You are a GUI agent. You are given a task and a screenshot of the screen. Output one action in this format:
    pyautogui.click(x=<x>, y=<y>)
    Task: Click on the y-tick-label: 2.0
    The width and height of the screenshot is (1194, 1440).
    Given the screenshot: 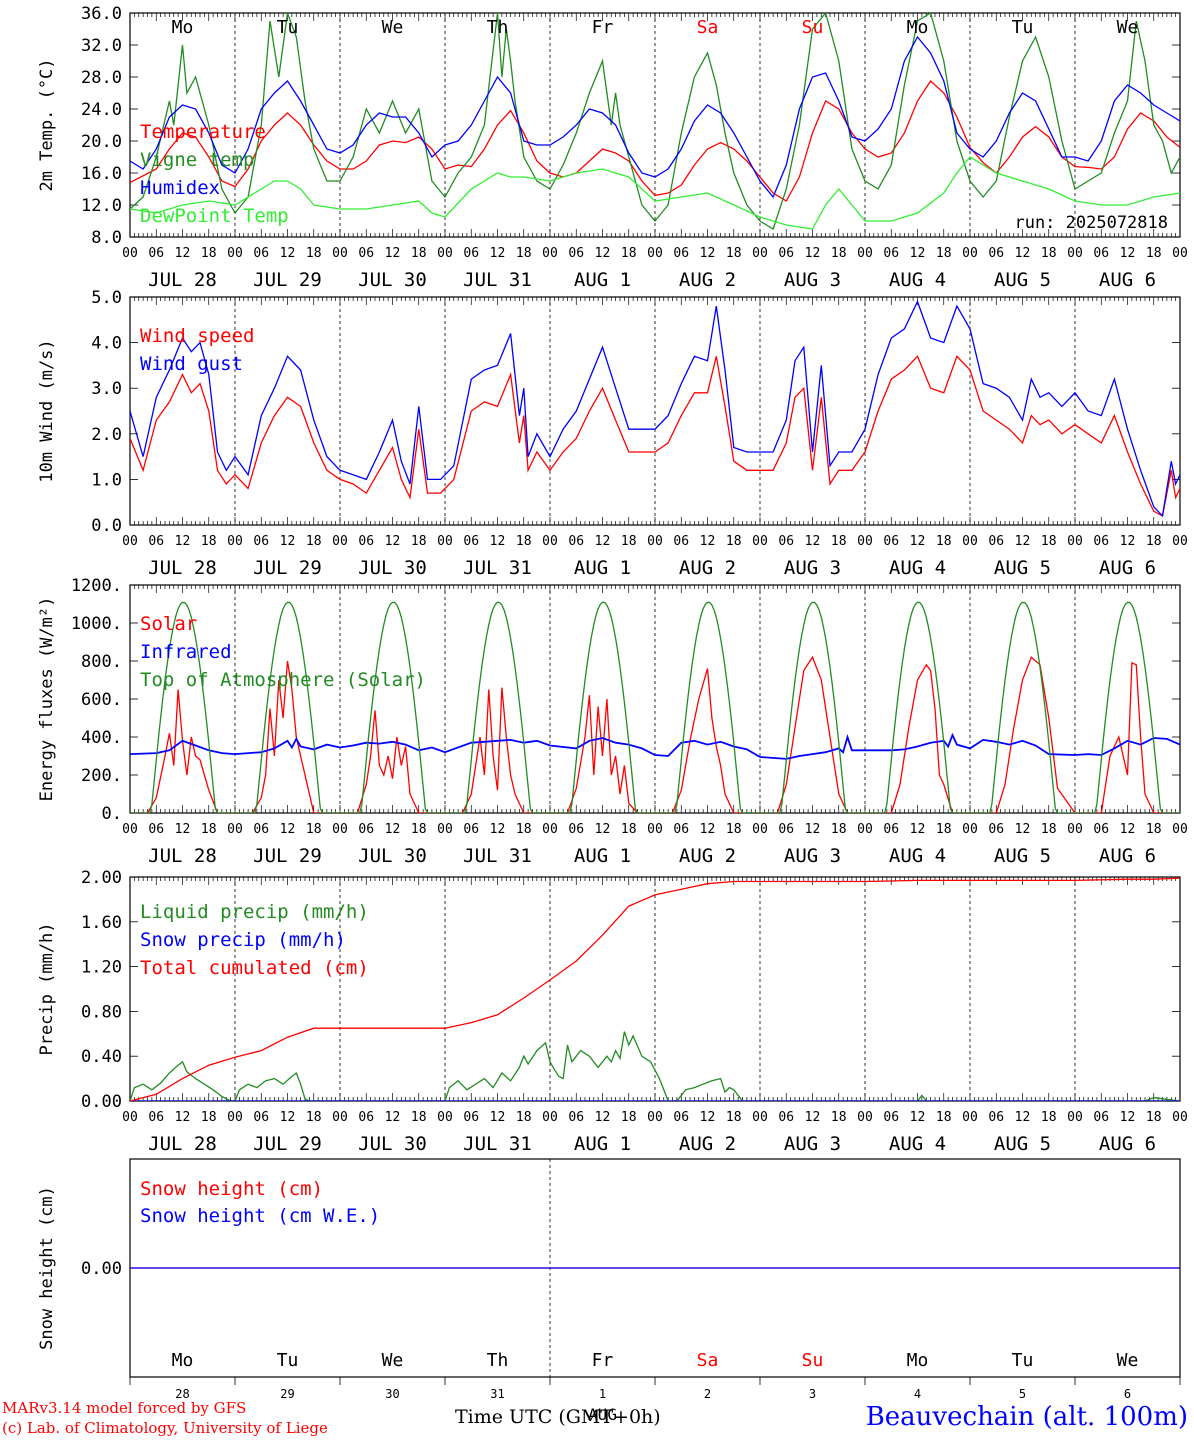 What is the action you would take?
    pyautogui.click(x=106, y=435)
    